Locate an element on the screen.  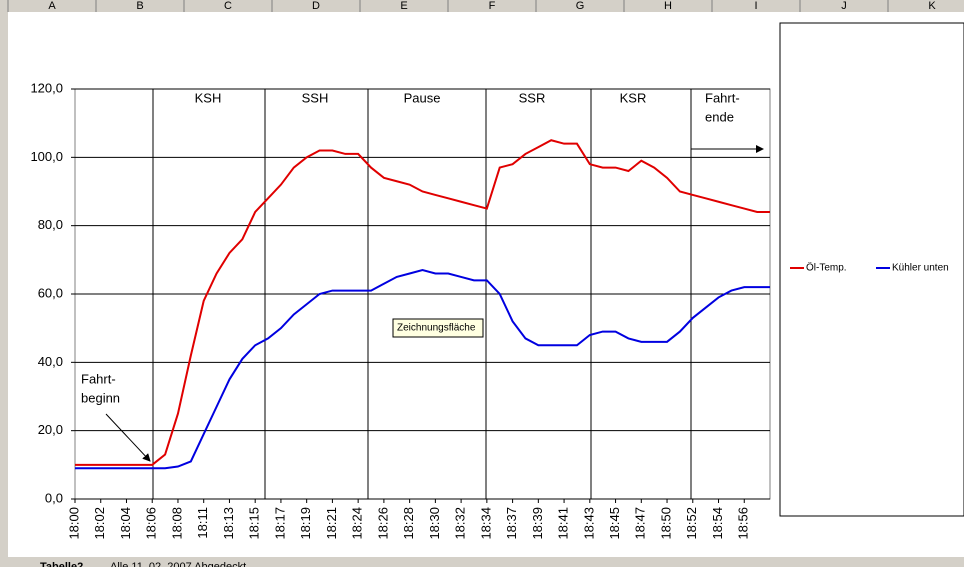
row-header-bar is located at coordinates (4, 284).